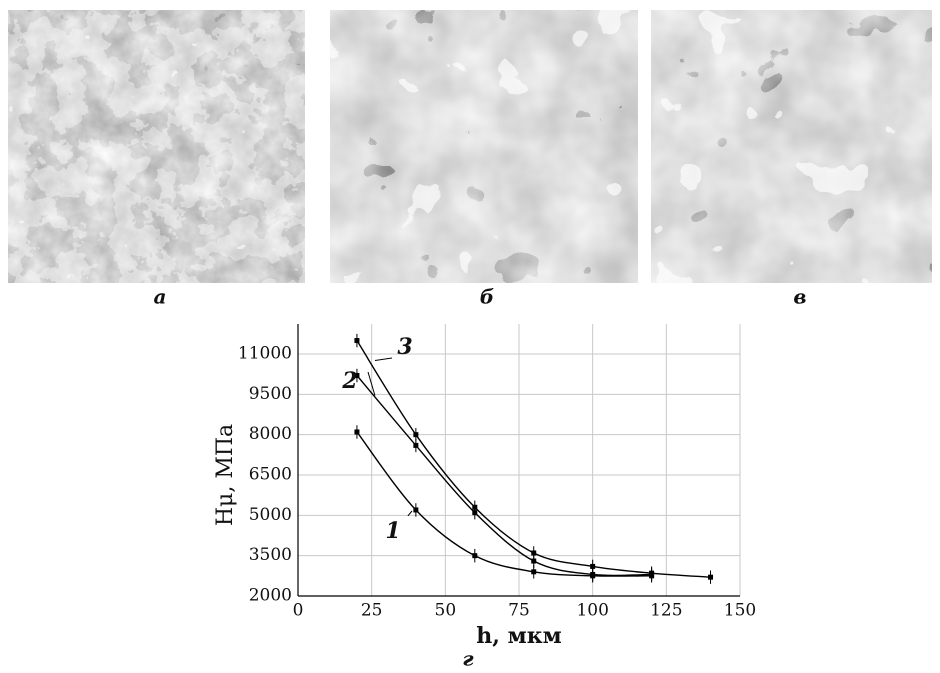 The image size is (940, 673). Describe the element at coordinates (666, 611) in the screenshot. I see `x-tick-label: 125` at that location.